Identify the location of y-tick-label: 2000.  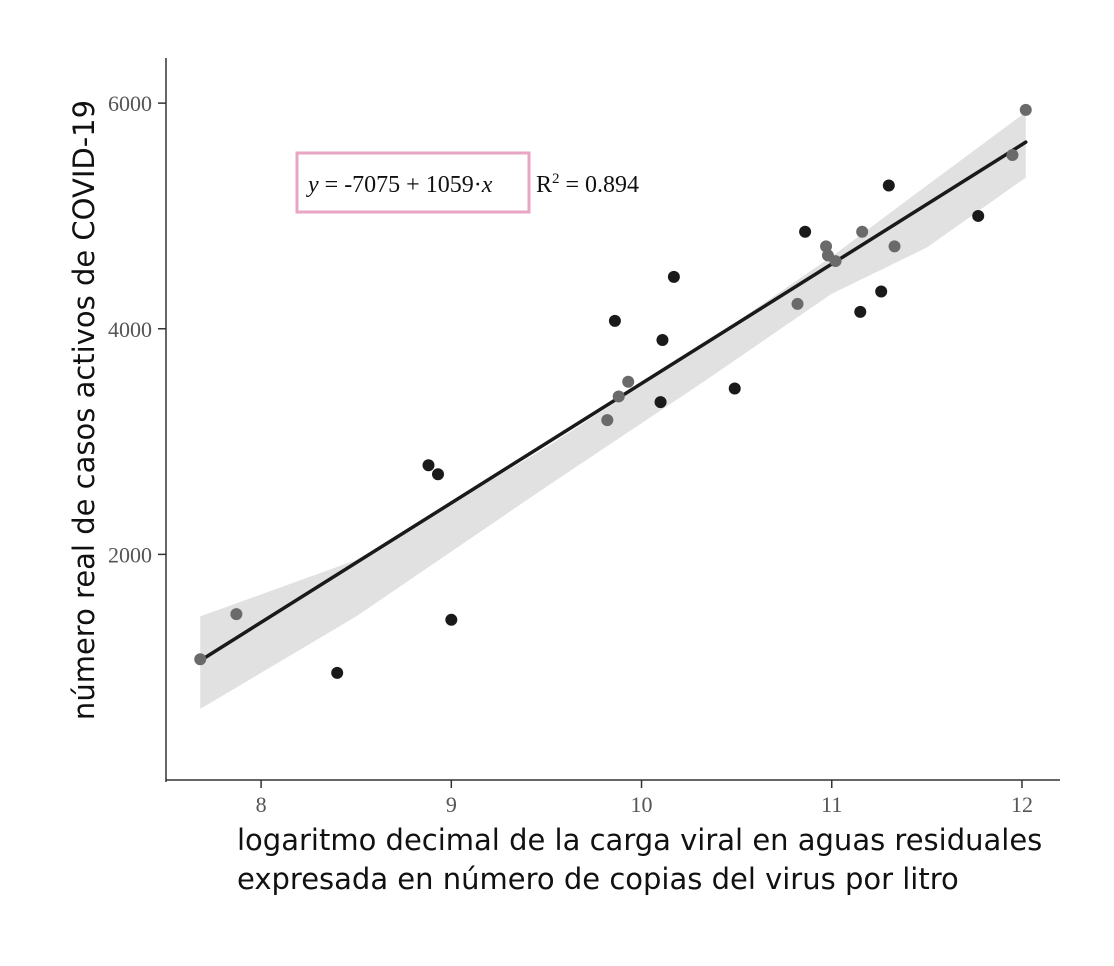
(130, 554).